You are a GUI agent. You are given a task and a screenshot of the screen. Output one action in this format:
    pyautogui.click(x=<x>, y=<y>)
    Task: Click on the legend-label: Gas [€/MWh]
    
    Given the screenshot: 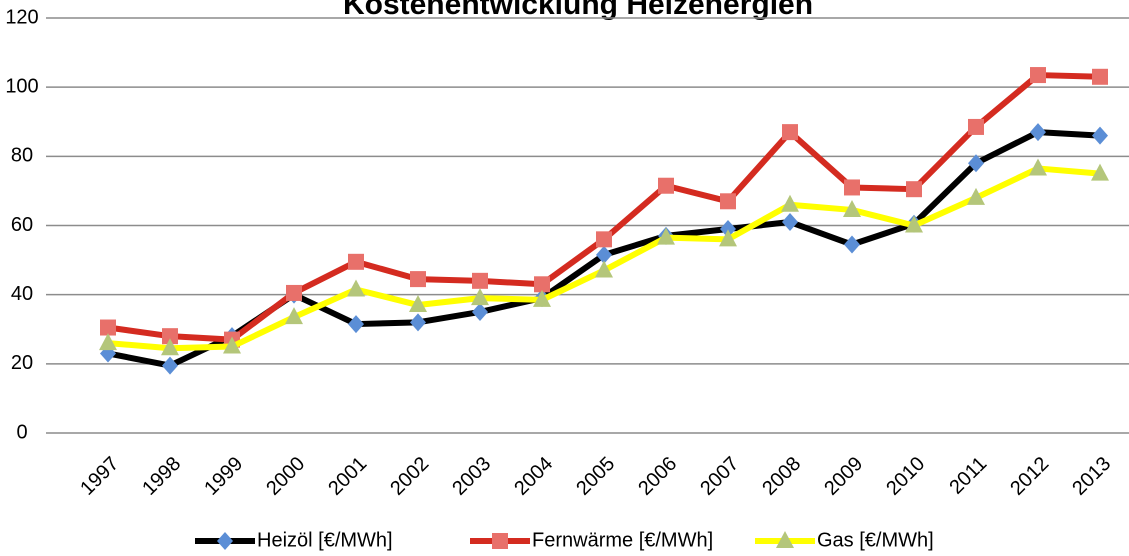 What is the action you would take?
    pyautogui.click(x=875, y=540)
    